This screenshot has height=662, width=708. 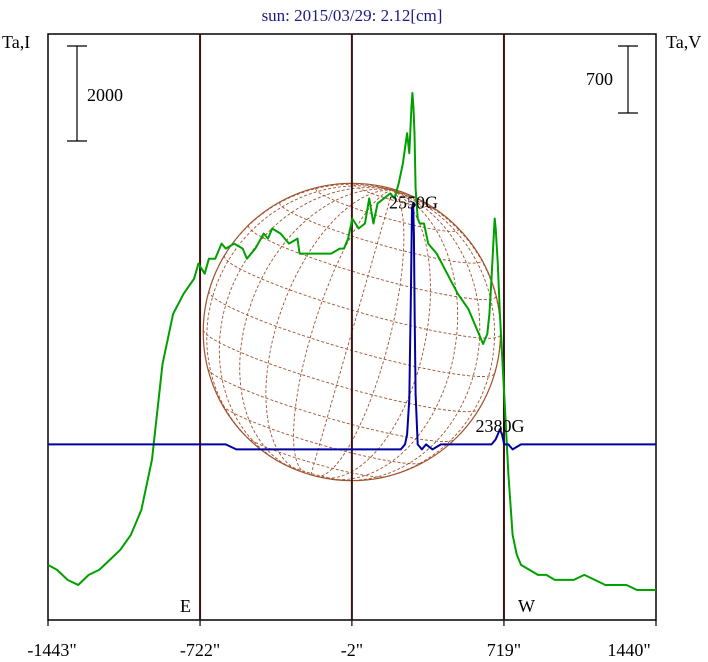 What do you see at coordinates (628, 650) in the screenshot?
I see `x-tick-label: 1440"` at bounding box center [628, 650].